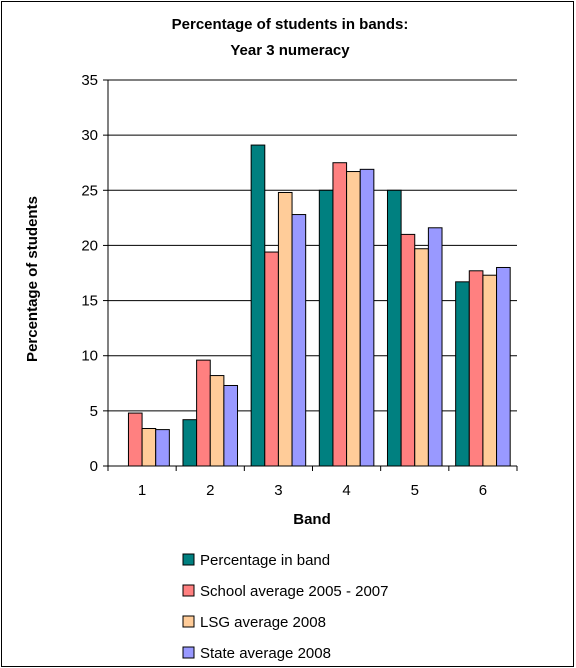 This screenshot has width=576, height=668. I want to click on chart-title: Percentage of students in bands:, so click(290, 24).